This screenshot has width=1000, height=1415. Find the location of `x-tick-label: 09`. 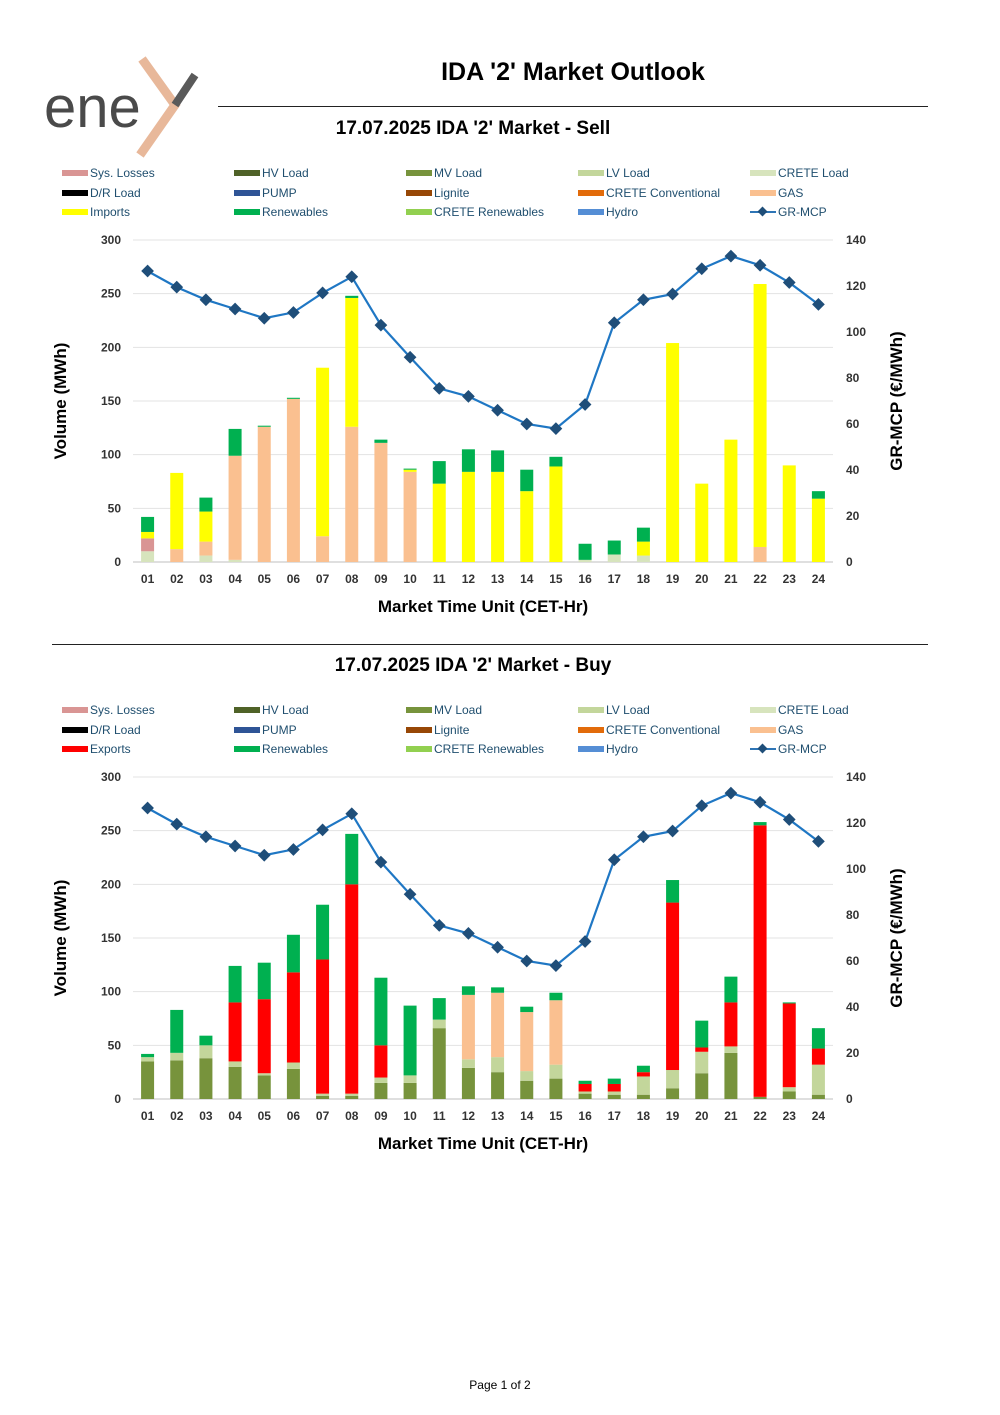

x-tick-label: 09 is located at coordinates (381, 579).